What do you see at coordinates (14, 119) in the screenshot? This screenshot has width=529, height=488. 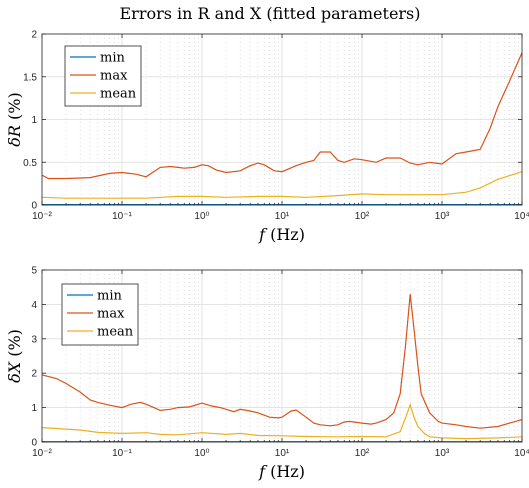 I see `y-axis-label: δR (%)` at bounding box center [14, 119].